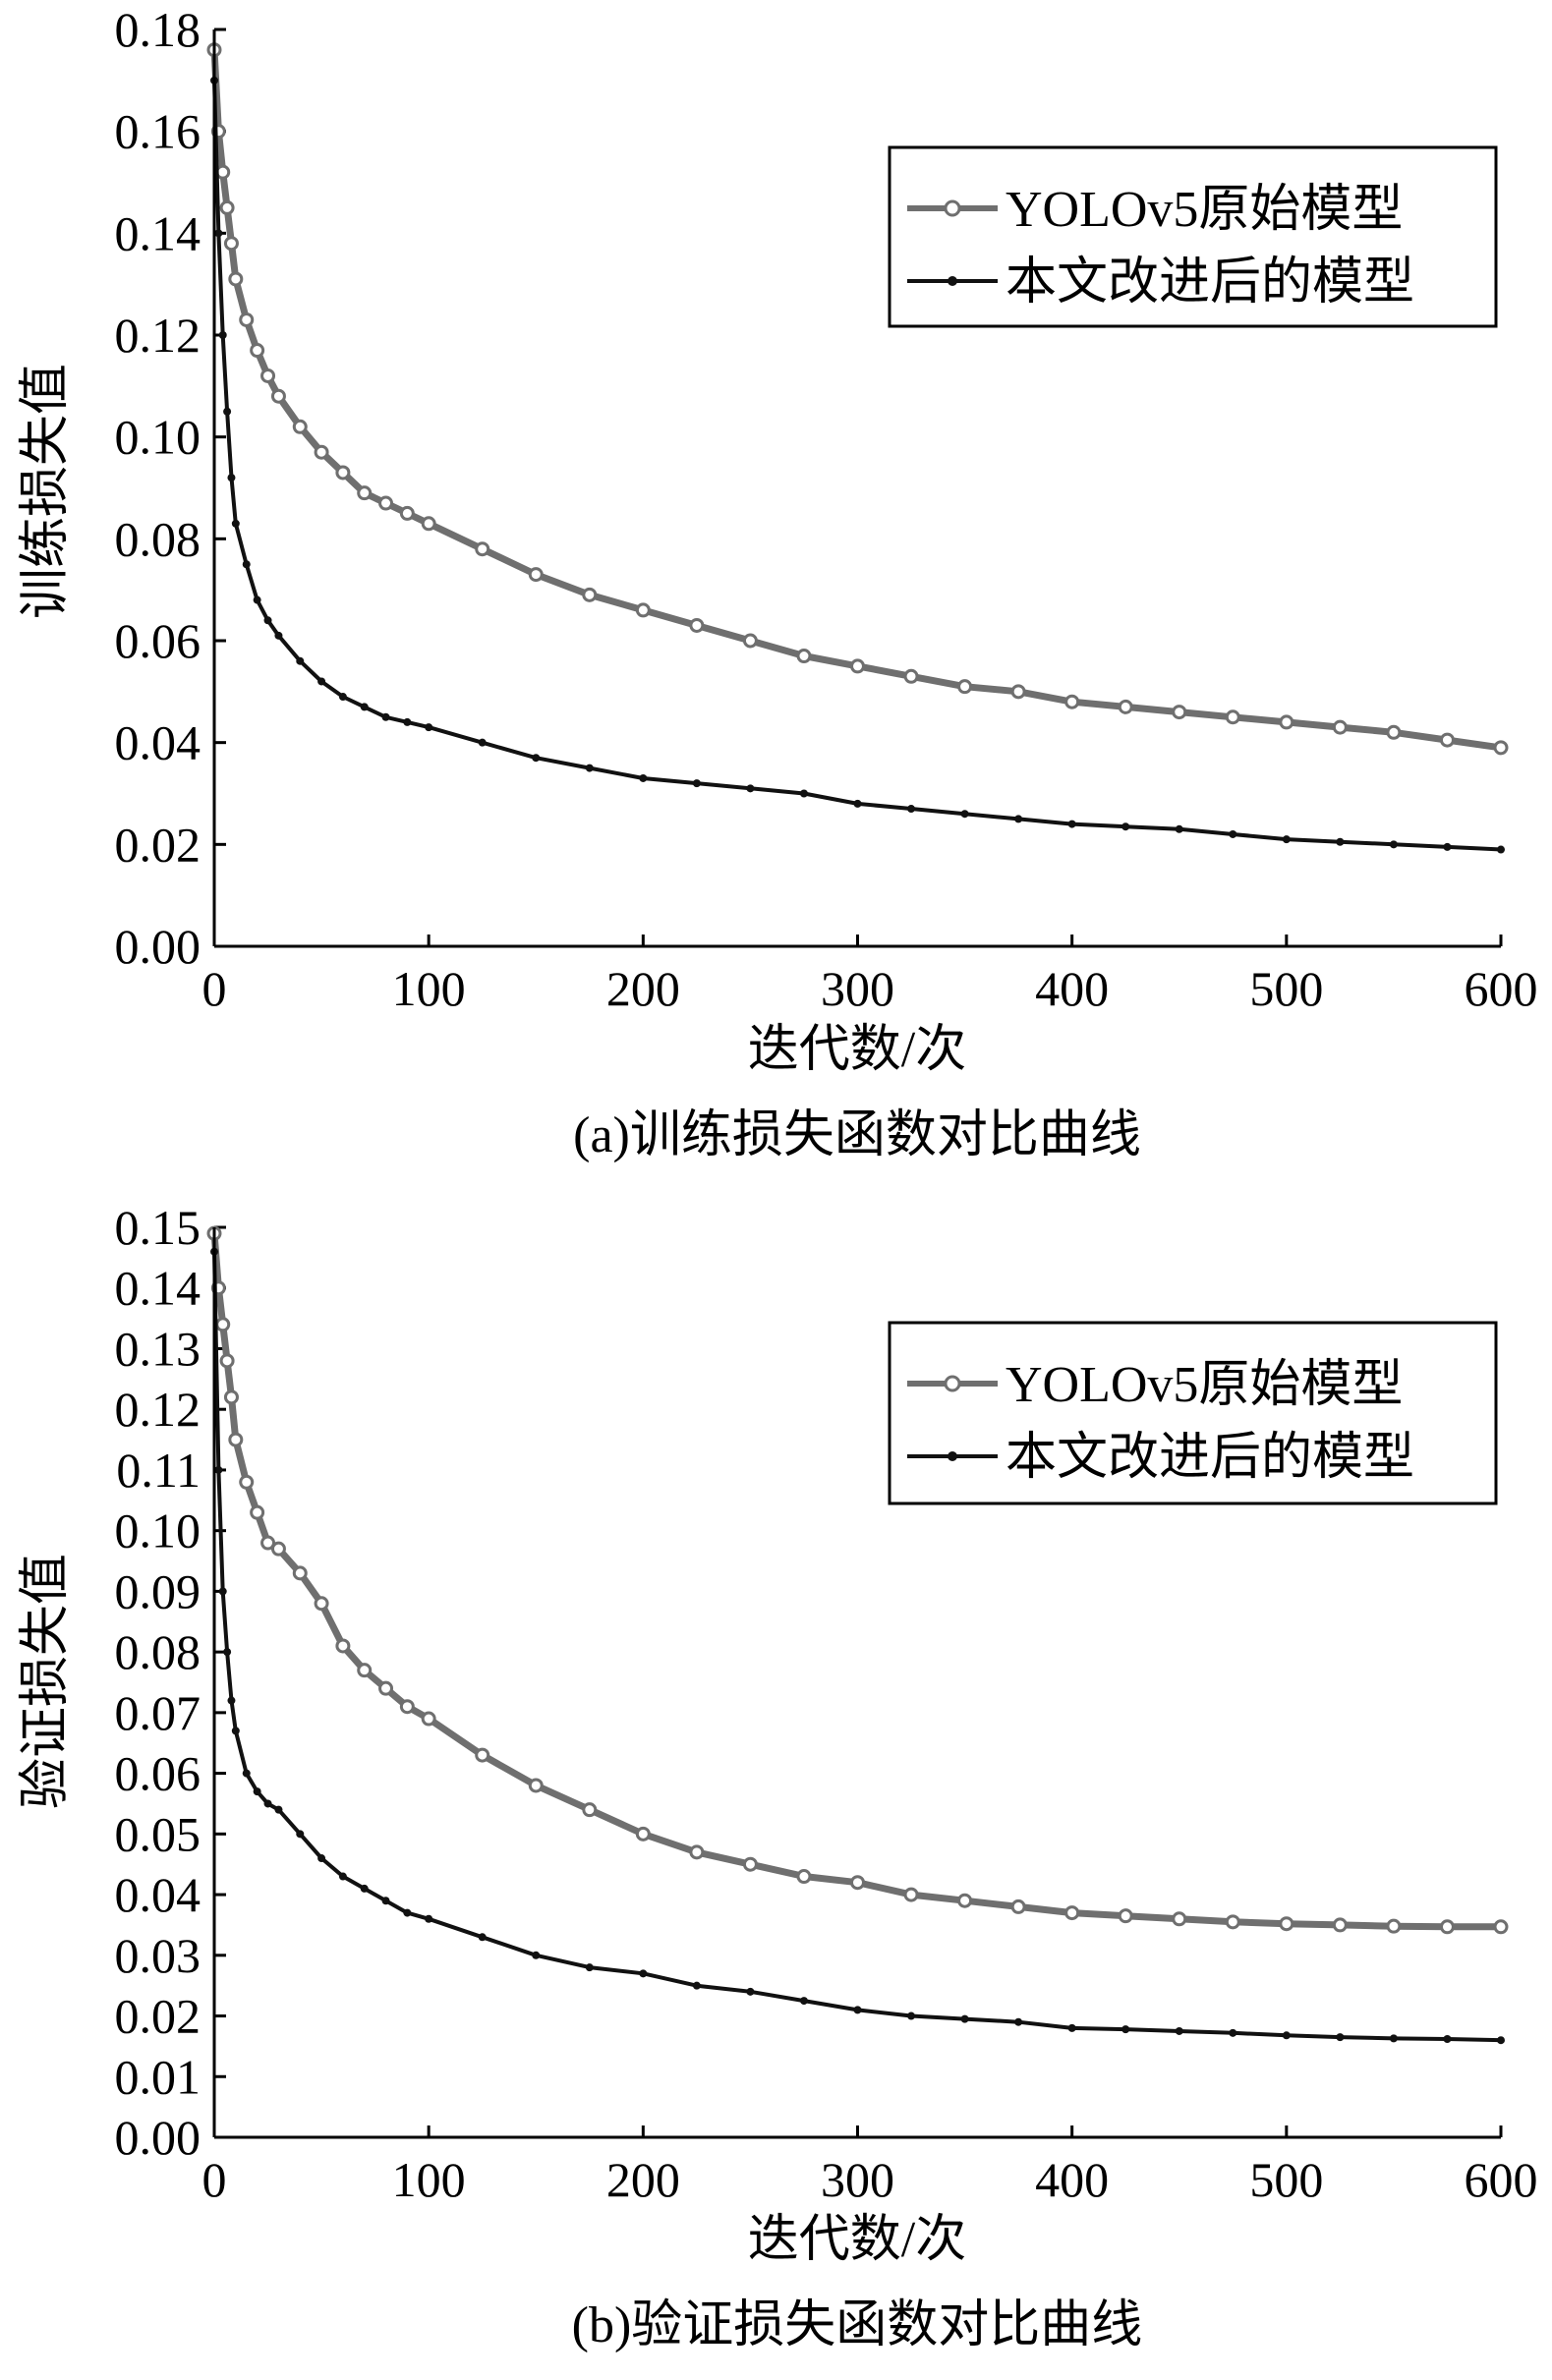  Describe the element at coordinates (1286, 988) in the screenshot. I see `x-tick-label: 500` at that location.